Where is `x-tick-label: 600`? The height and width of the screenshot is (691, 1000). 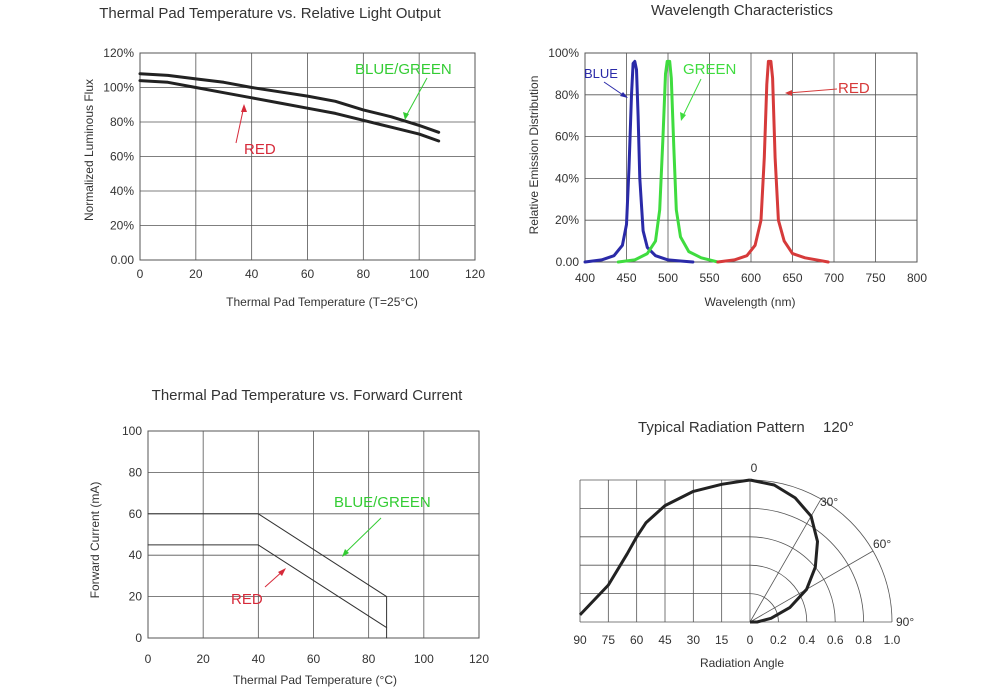 x-tick-label: 600 is located at coordinates (751, 278).